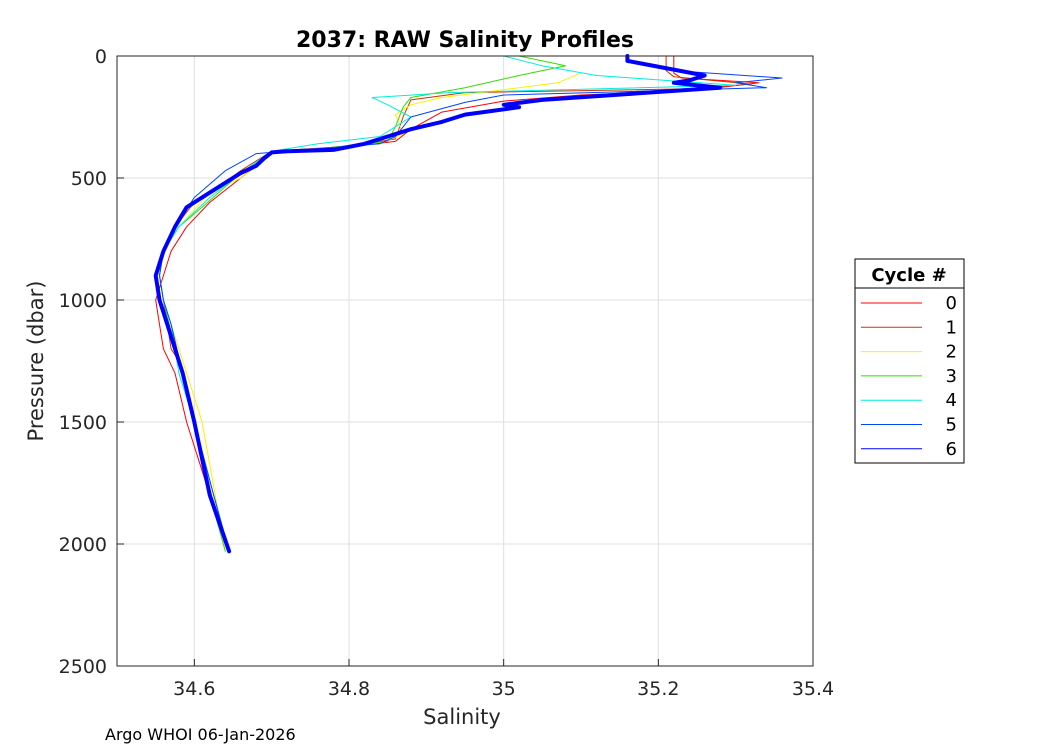 The image size is (1050, 750). I want to click on y-tick-label: 0, so click(101, 57).